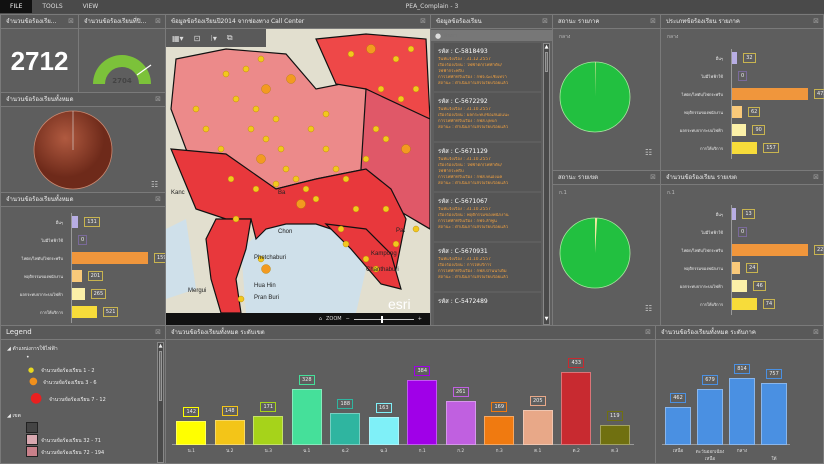 The height and width of the screenshot is (464, 824). I want to click on legend-scrollbar: ▲, so click(160, 402).